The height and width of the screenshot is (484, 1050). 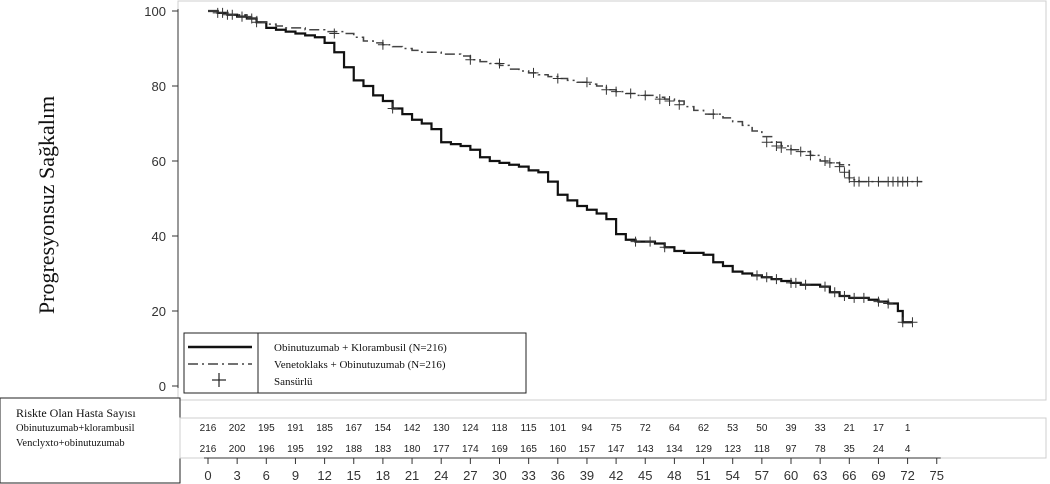 What do you see at coordinates (499, 449) in the screenshot?
I see `risk-value-row-2: 169` at bounding box center [499, 449].